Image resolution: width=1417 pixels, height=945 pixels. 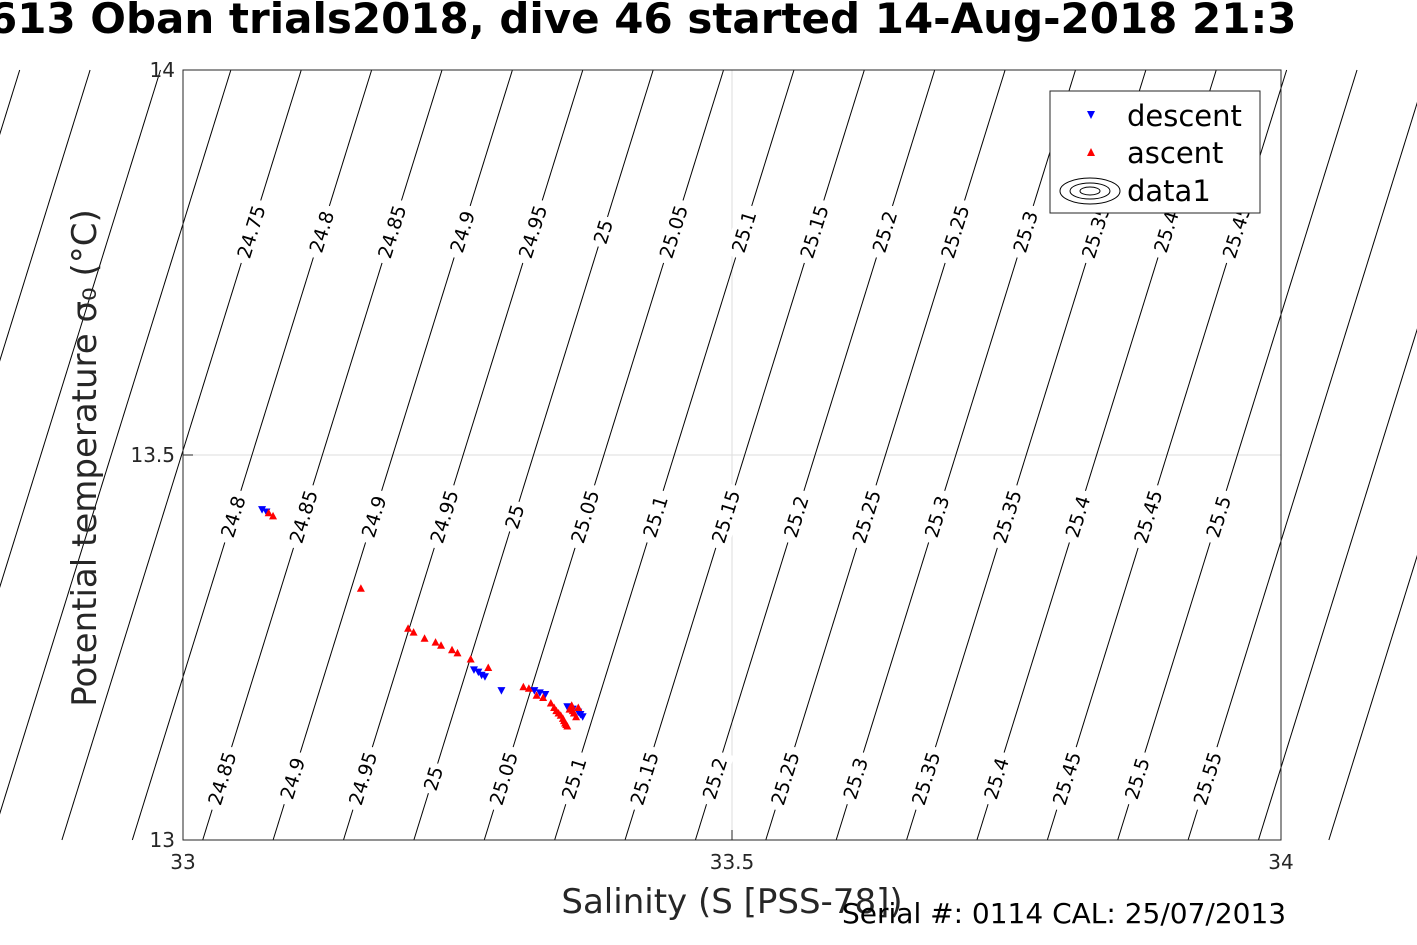 I want to click on serial-footer: Serial #: 0114 CAL: 25/07/2013, so click(x=1064, y=913).